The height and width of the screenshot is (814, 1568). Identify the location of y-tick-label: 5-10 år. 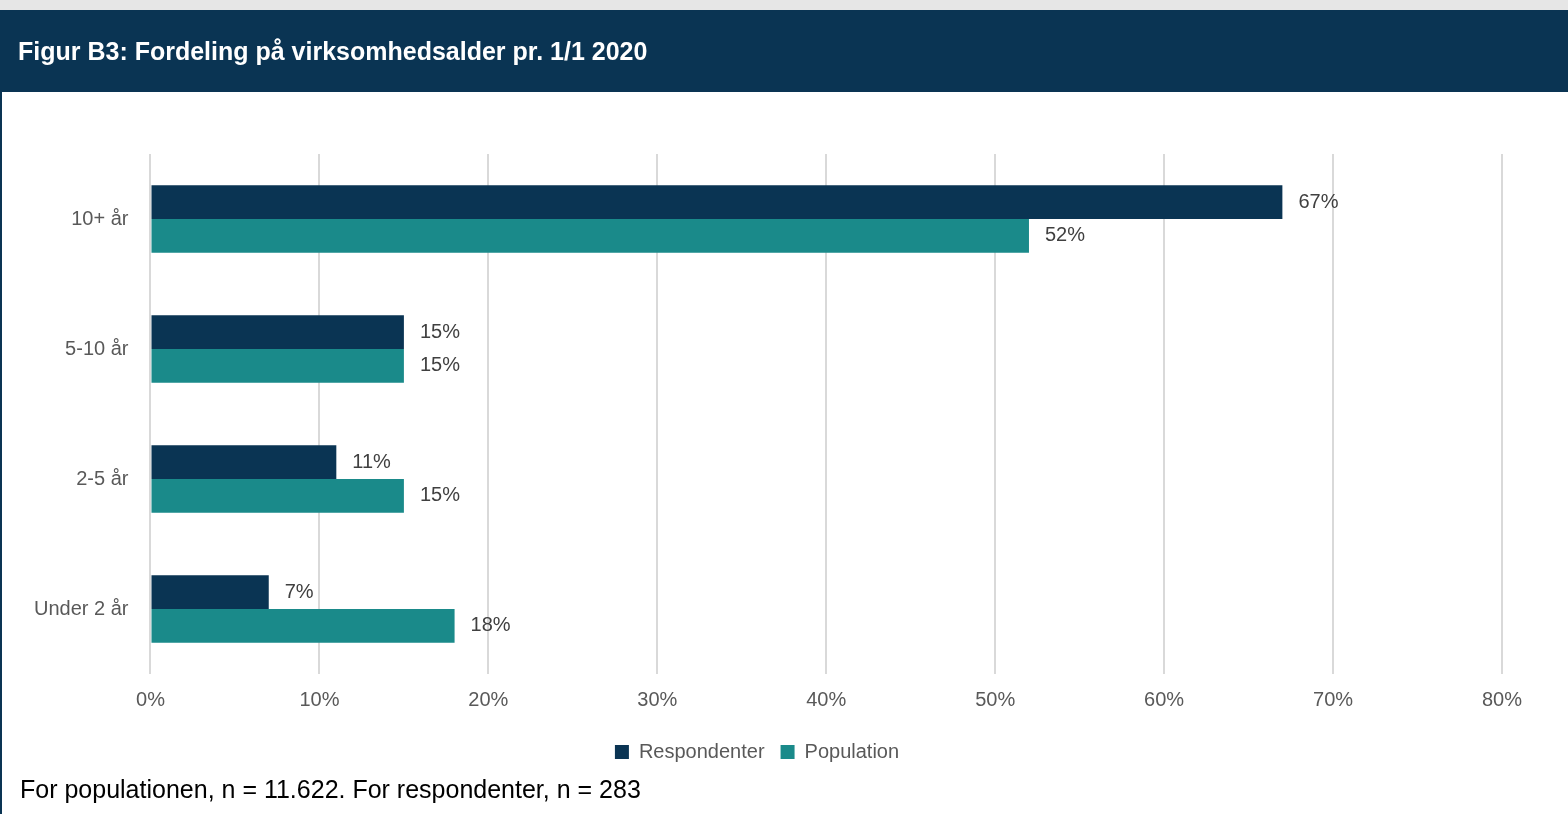
(97, 347).